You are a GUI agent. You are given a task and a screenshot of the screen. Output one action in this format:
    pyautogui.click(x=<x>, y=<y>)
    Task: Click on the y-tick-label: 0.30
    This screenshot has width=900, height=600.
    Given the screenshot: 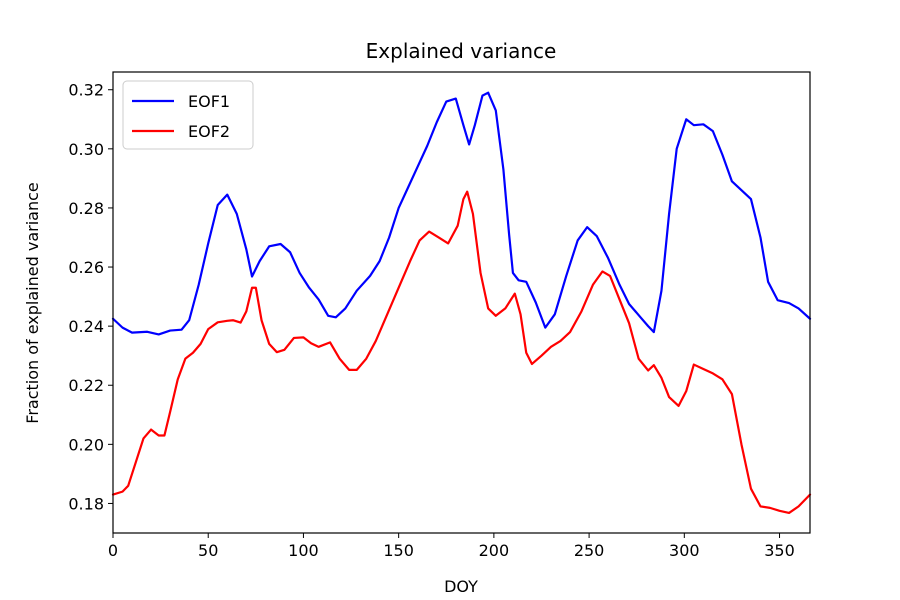 What is the action you would take?
    pyautogui.click(x=86, y=149)
    